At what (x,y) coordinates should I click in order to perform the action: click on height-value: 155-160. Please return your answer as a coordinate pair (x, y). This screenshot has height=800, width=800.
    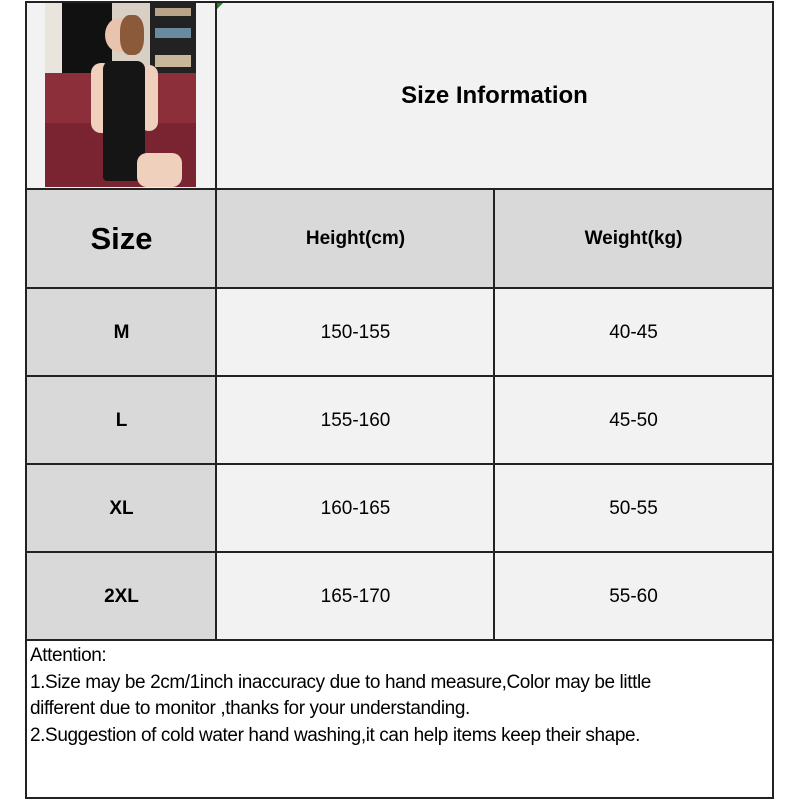
    Looking at the image, I should click on (355, 420).